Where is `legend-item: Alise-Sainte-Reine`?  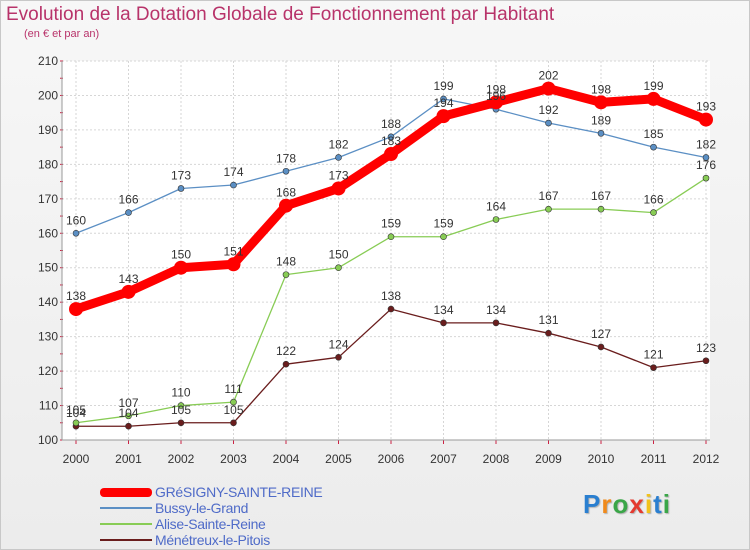
legend-item: Alise-Sainte-Reine is located at coordinates (230, 524).